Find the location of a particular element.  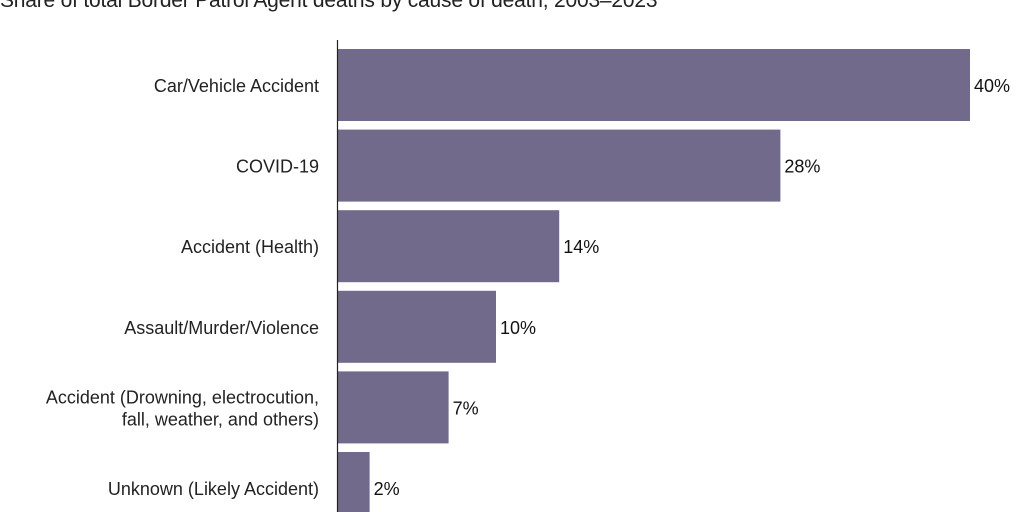

category-label: Assault/Murder/Violence is located at coordinates (221, 328).